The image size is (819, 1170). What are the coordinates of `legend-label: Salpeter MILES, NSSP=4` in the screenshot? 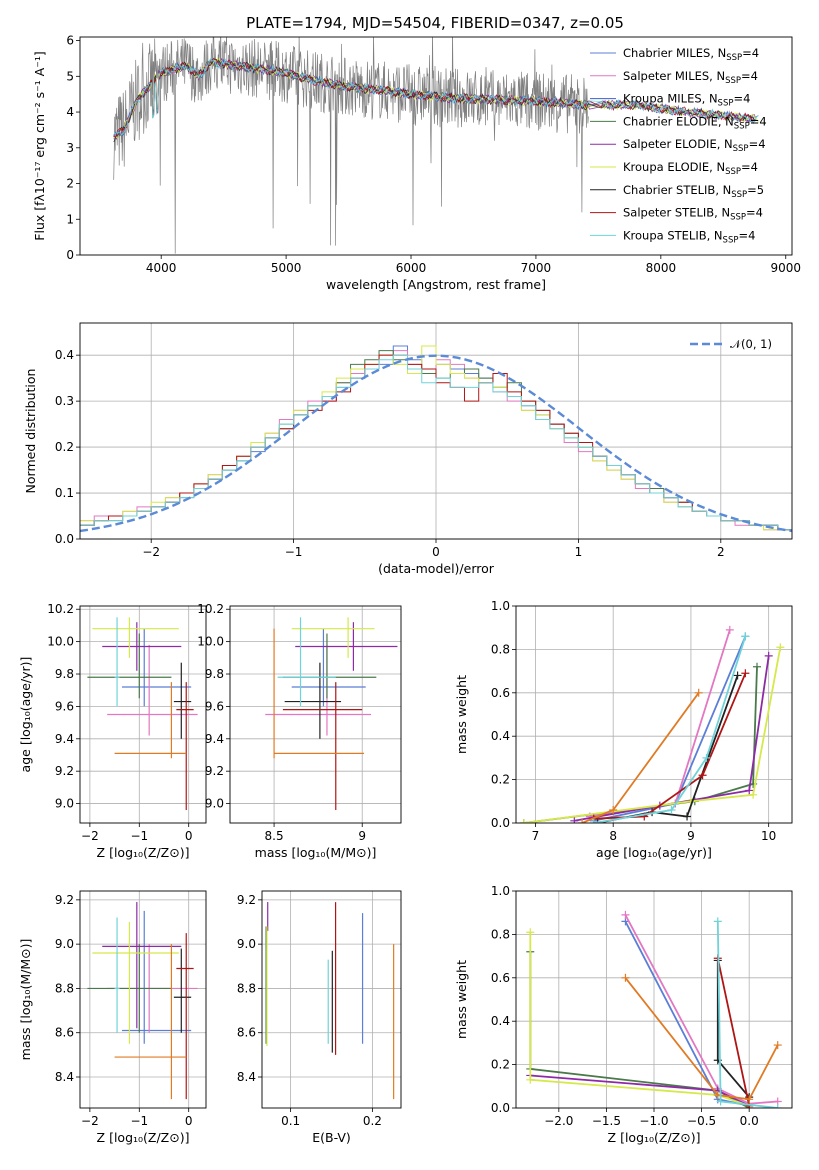 It's located at (690, 77).